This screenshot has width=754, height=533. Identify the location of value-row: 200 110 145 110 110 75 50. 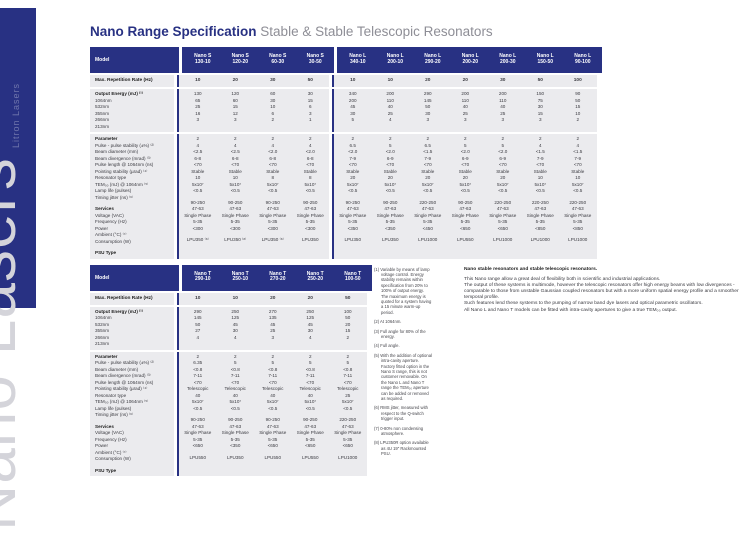
(465, 101).